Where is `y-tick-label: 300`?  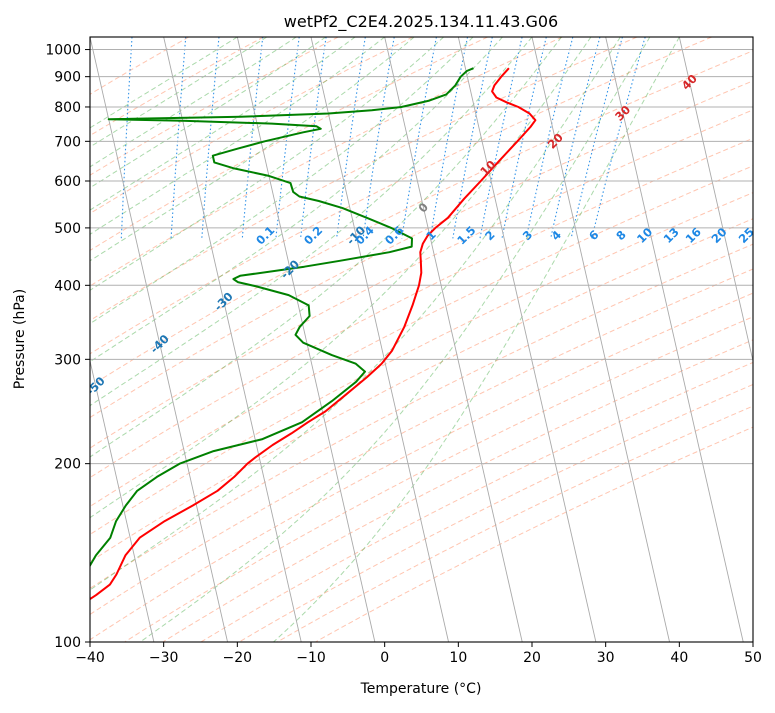 y-tick-label: 300 is located at coordinates (67, 360).